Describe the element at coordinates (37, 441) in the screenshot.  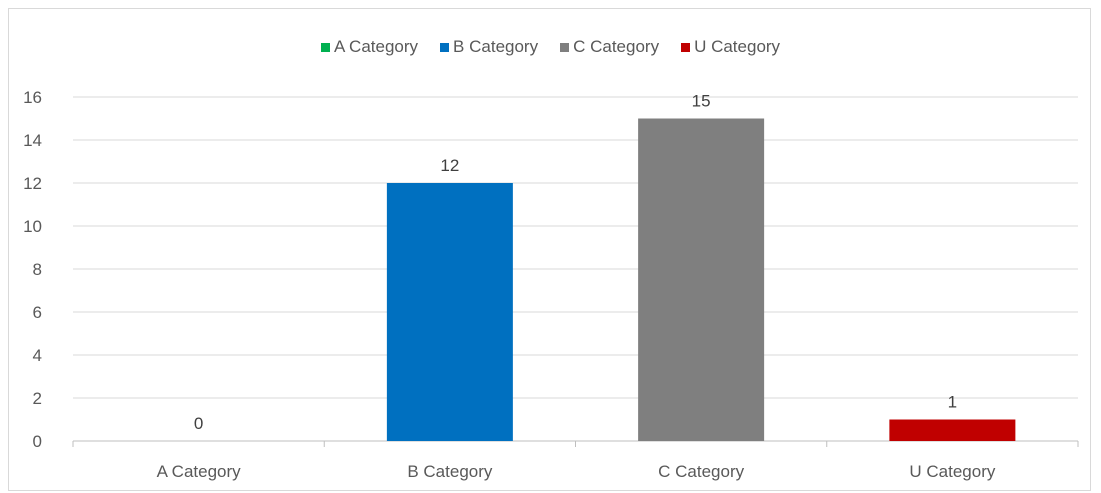
I see `y-tick-label-0: 0` at that location.